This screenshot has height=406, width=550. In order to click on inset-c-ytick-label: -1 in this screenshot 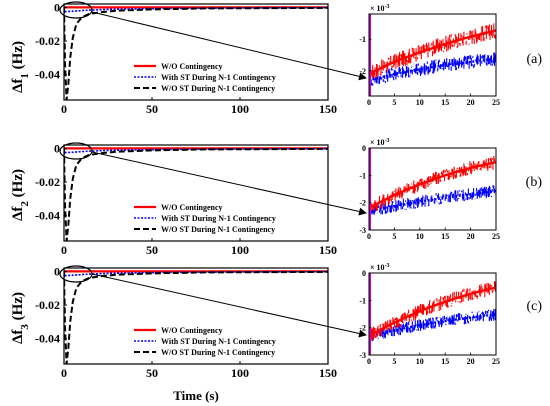, I will do `click(362, 300)`.